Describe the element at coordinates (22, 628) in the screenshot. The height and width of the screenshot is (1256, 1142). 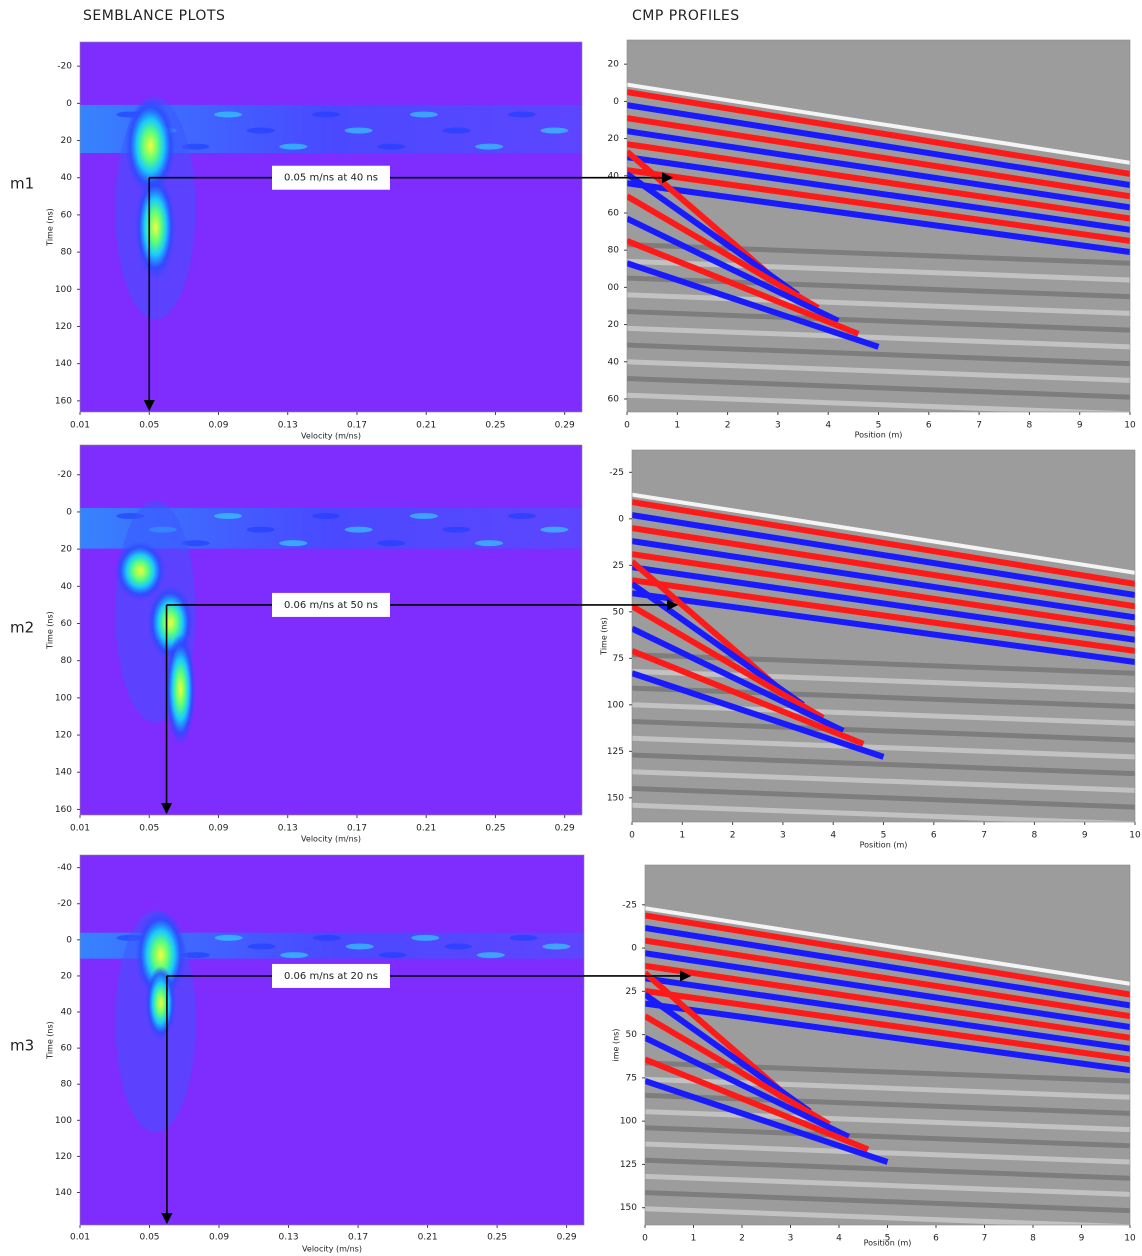
I see `row-label: m2` at that location.